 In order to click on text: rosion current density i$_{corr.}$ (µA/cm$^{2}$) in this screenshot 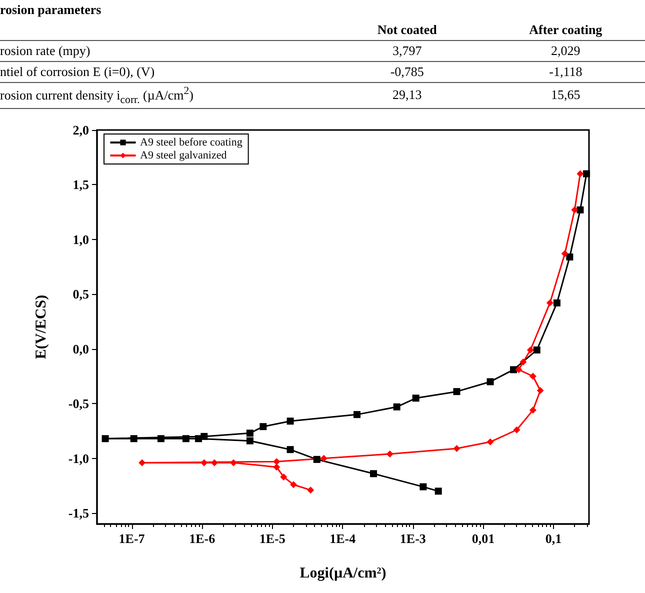, I will do `click(164, 95)`.